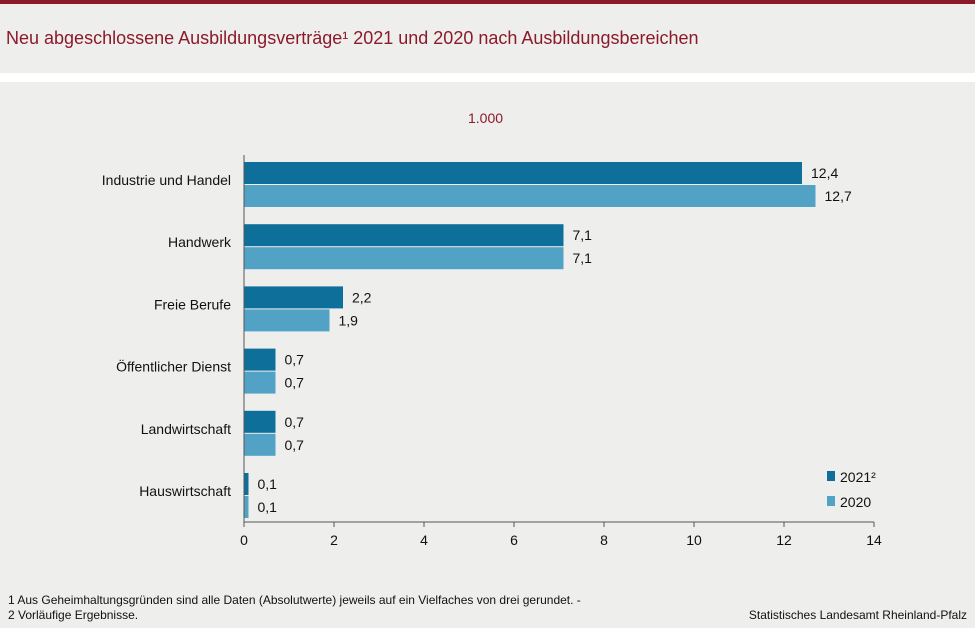  I want to click on x-tick-label: 14, so click(874, 540).